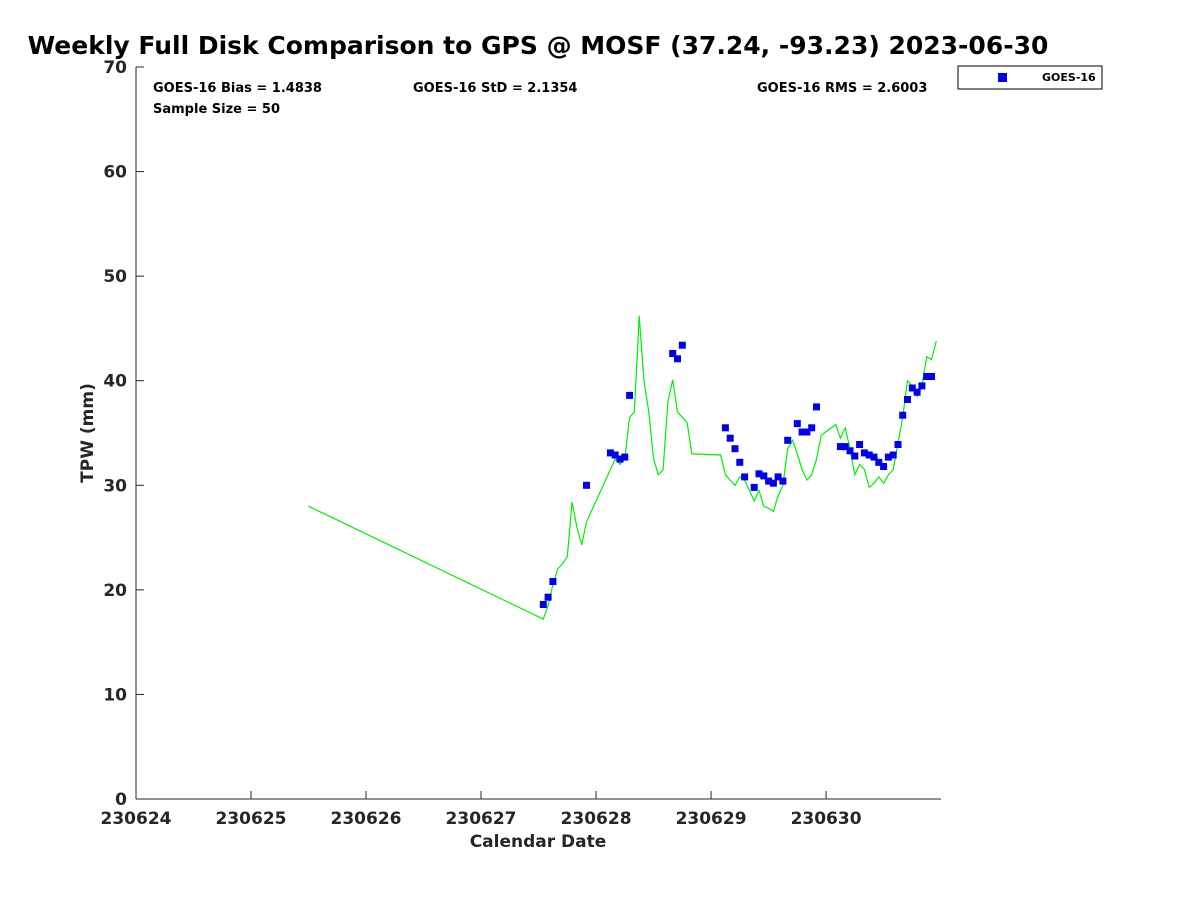 The width and height of the screenshot is (1200, 900). What do you see at coordinates (115, 68) in the screenshot?
I see `y-tick-label: 70` at bounding box center [115, 68].